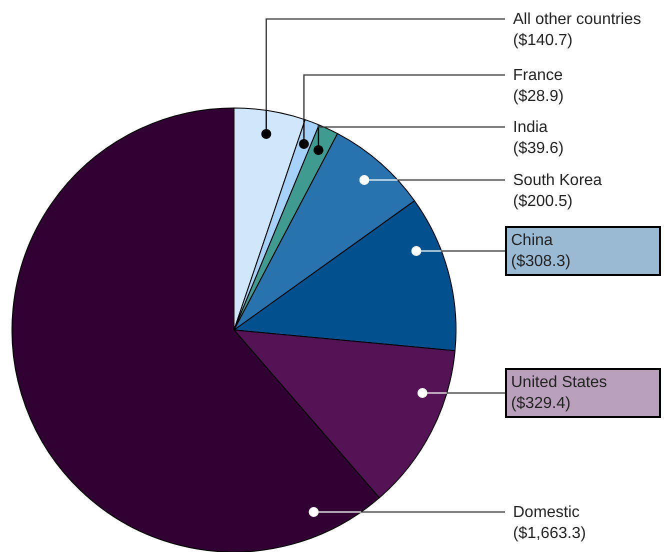 The height and width of the screenshot is (552, 665). Describe the element at coordinates (538, 148) in the screenshot. I see `data-label: ($39.6)` at that location.